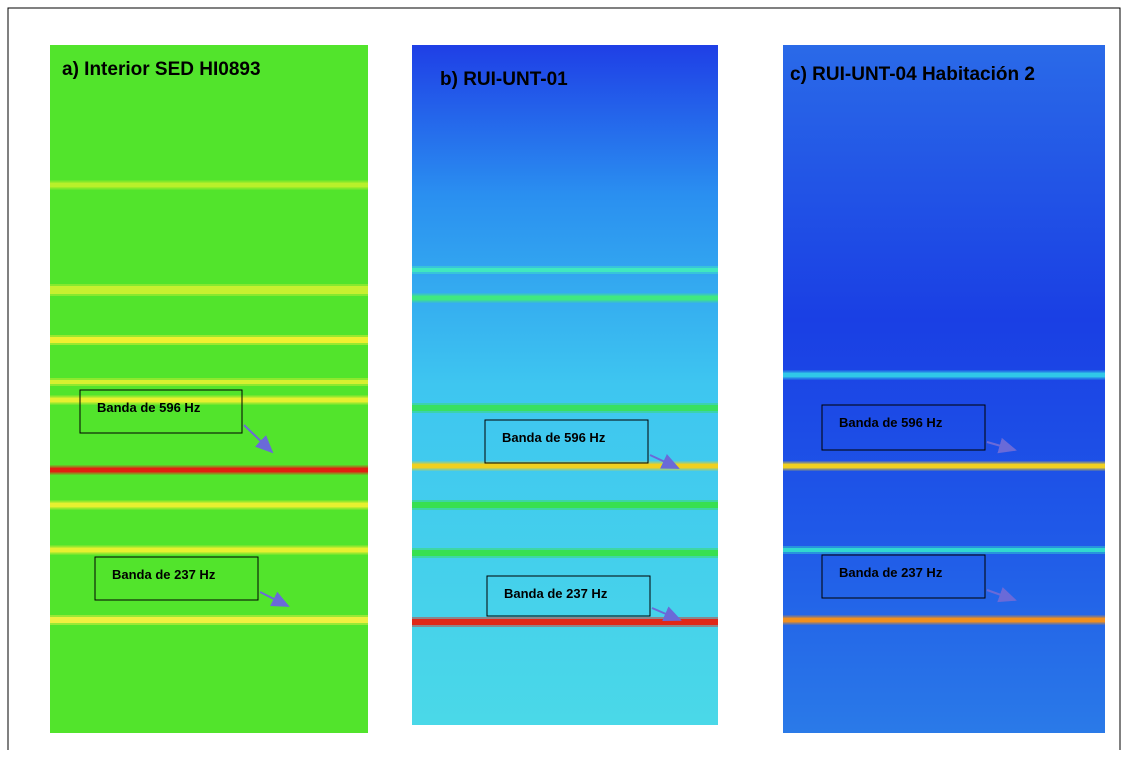  I want to click on panel-title: a) Interior SED HI0893, so click(161, 69).